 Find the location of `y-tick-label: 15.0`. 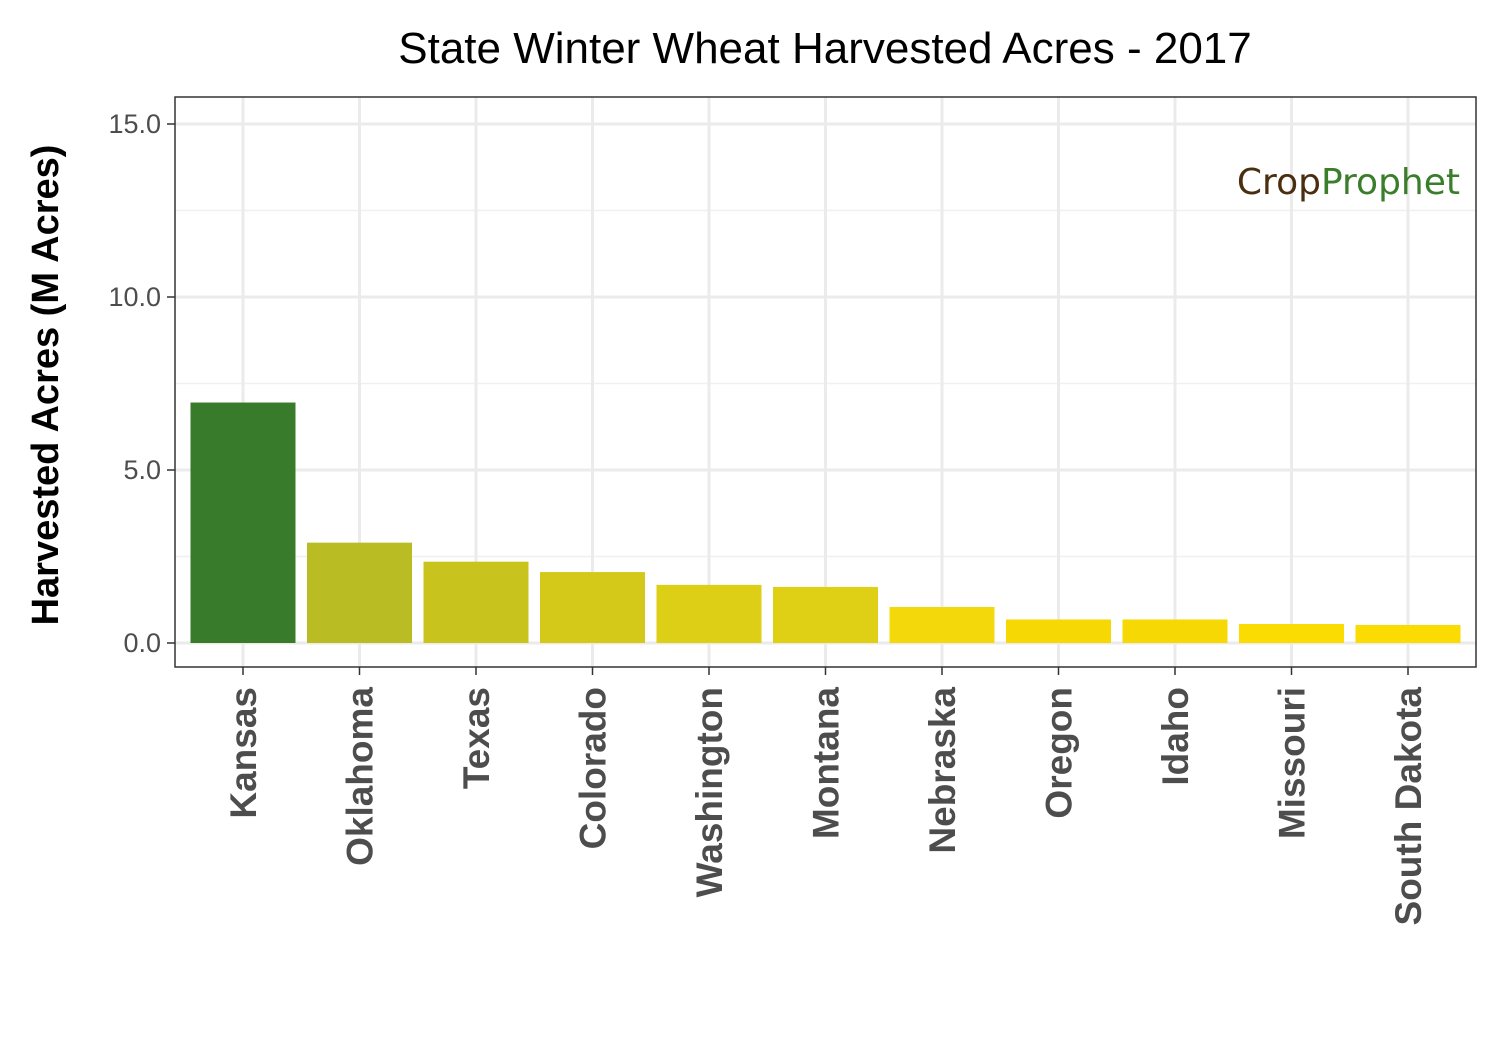

y-tick-label: 15.0 is located at coordinates (134, 124).